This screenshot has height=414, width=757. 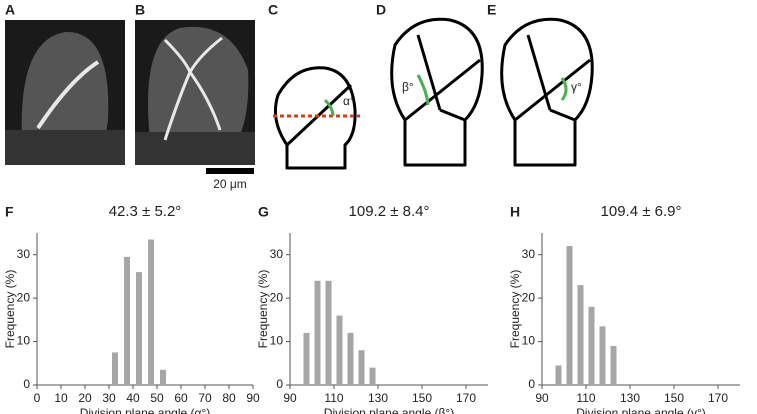 I want to click on scale-bar, so click(x=230, y=171).